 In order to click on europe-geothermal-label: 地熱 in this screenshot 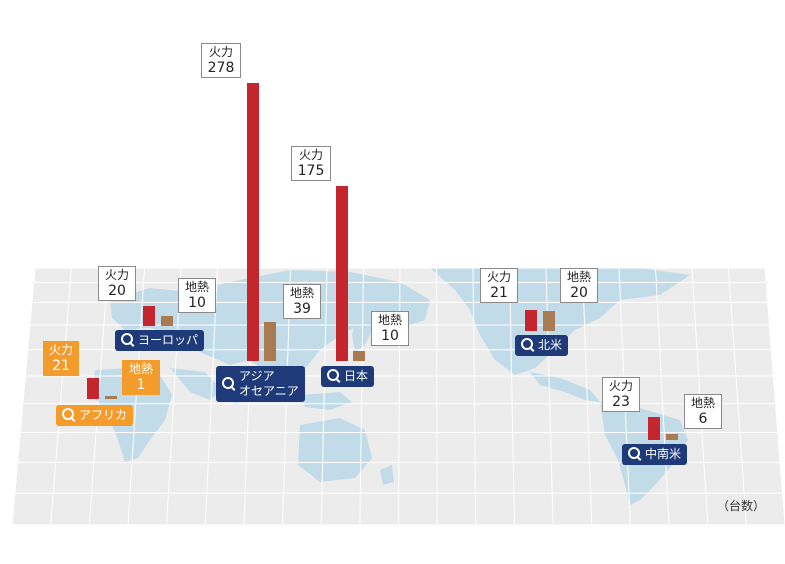, I will do `click(196, 287)`.